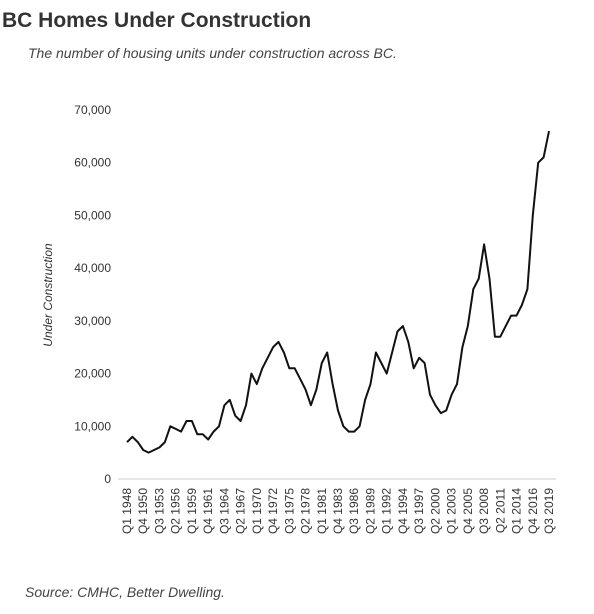  What do you see at coordinates (241, 511) in the screenshot?
I see `x-tick-label: Q2 1967` at bounding box center [241, 511].